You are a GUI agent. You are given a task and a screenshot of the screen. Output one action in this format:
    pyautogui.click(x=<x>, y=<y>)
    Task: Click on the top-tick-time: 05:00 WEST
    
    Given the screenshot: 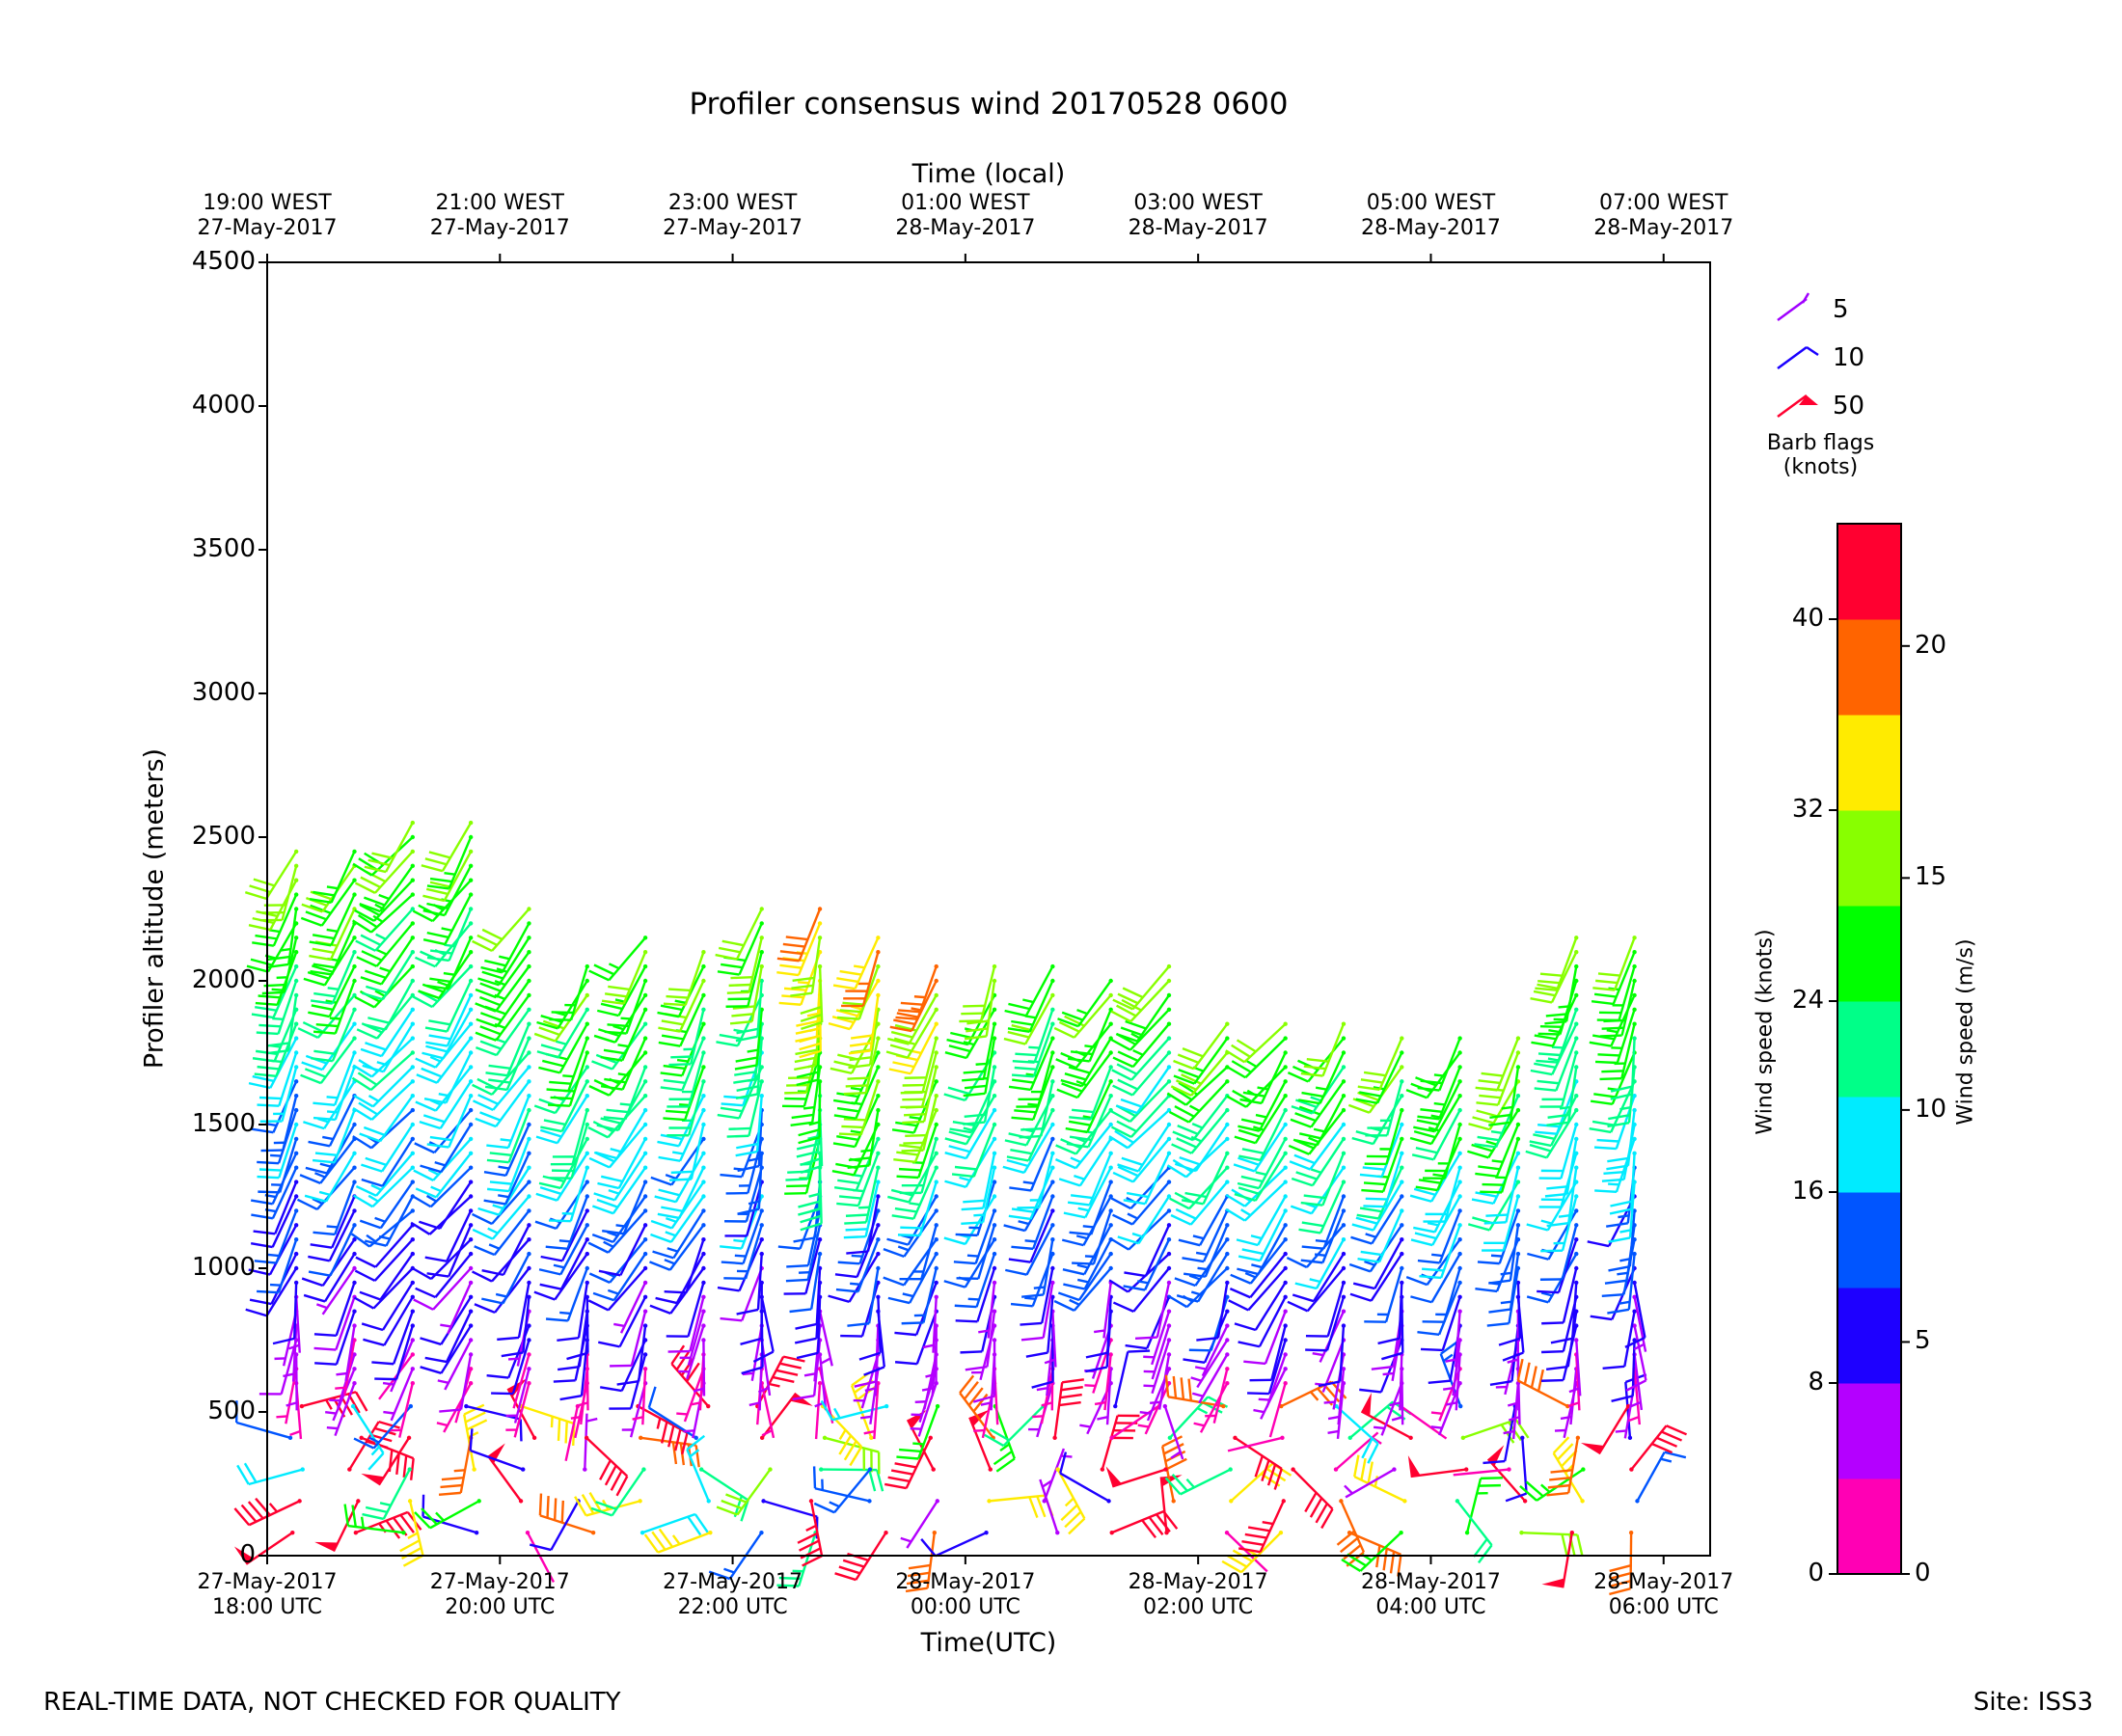 What is the action you would take?
    pyautogui.click(x=1431, y=203)
    